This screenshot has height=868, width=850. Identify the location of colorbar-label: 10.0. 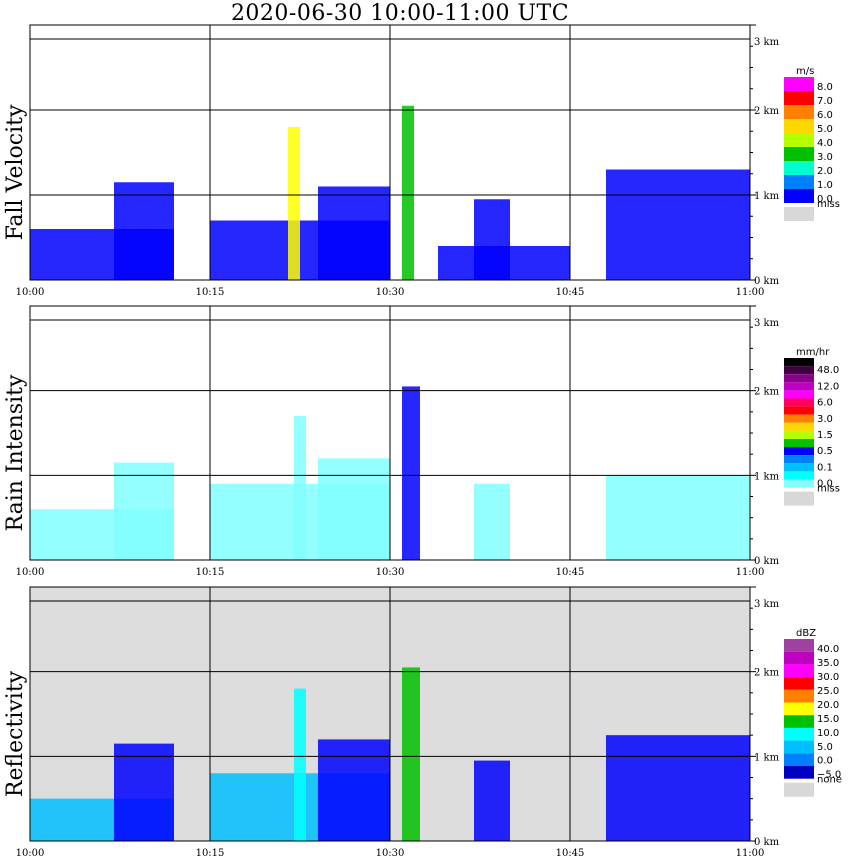
(828, 733).